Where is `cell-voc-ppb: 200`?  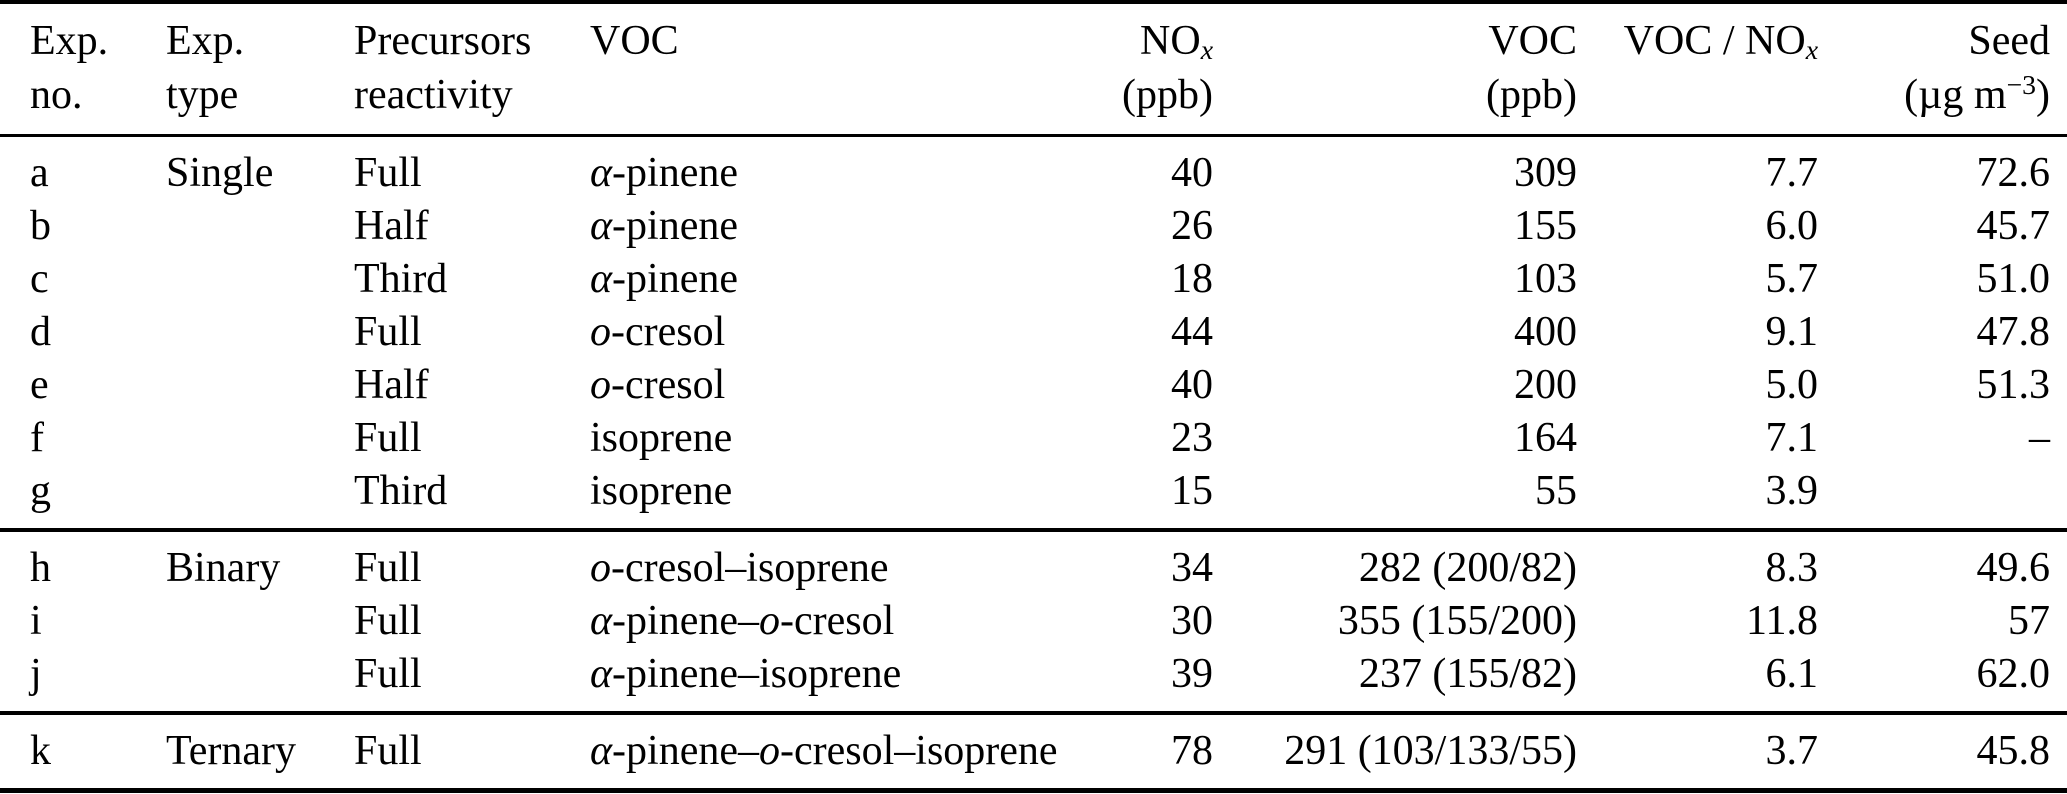
cell-voc-ppb: 200 is located at coordinates (1545, 385).